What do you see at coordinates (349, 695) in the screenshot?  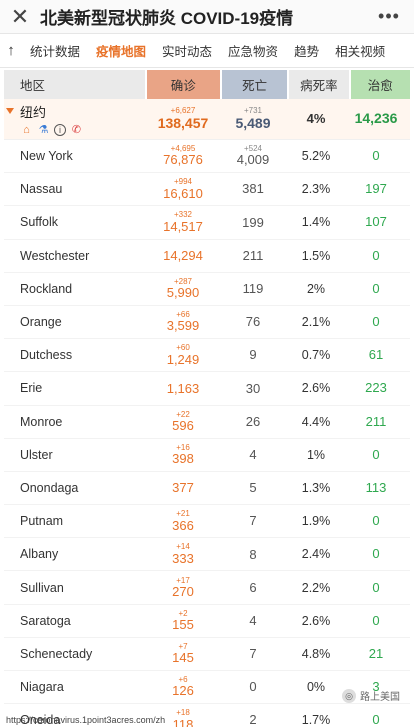 I see `watermark-logo-icon: ◎` at bounding box center [349, 695].